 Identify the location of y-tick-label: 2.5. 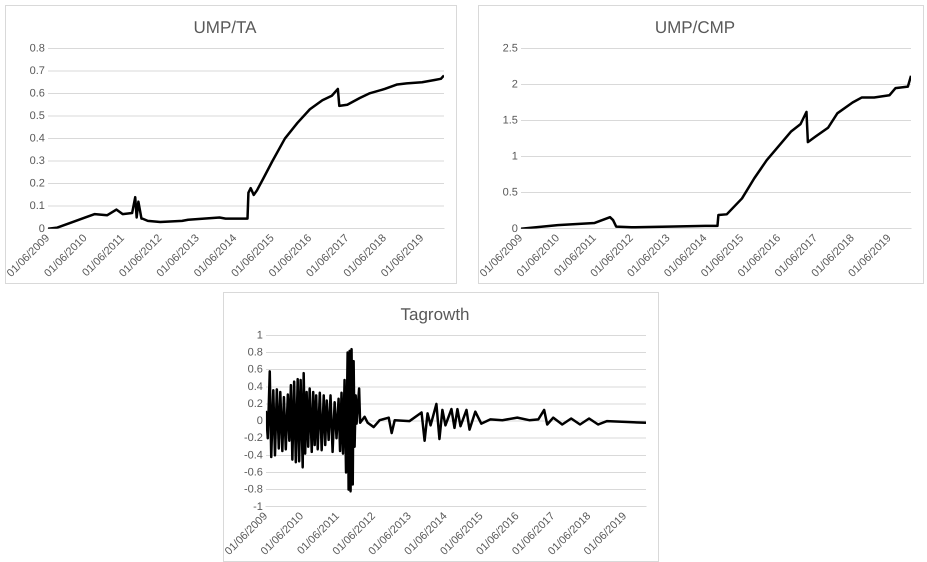
(510, 48).